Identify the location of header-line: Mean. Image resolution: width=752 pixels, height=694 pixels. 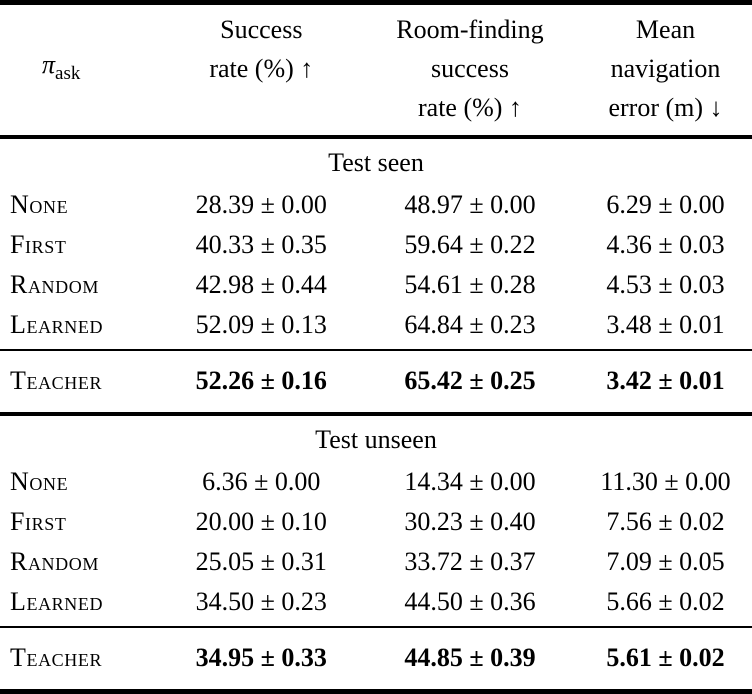
(665, 29).